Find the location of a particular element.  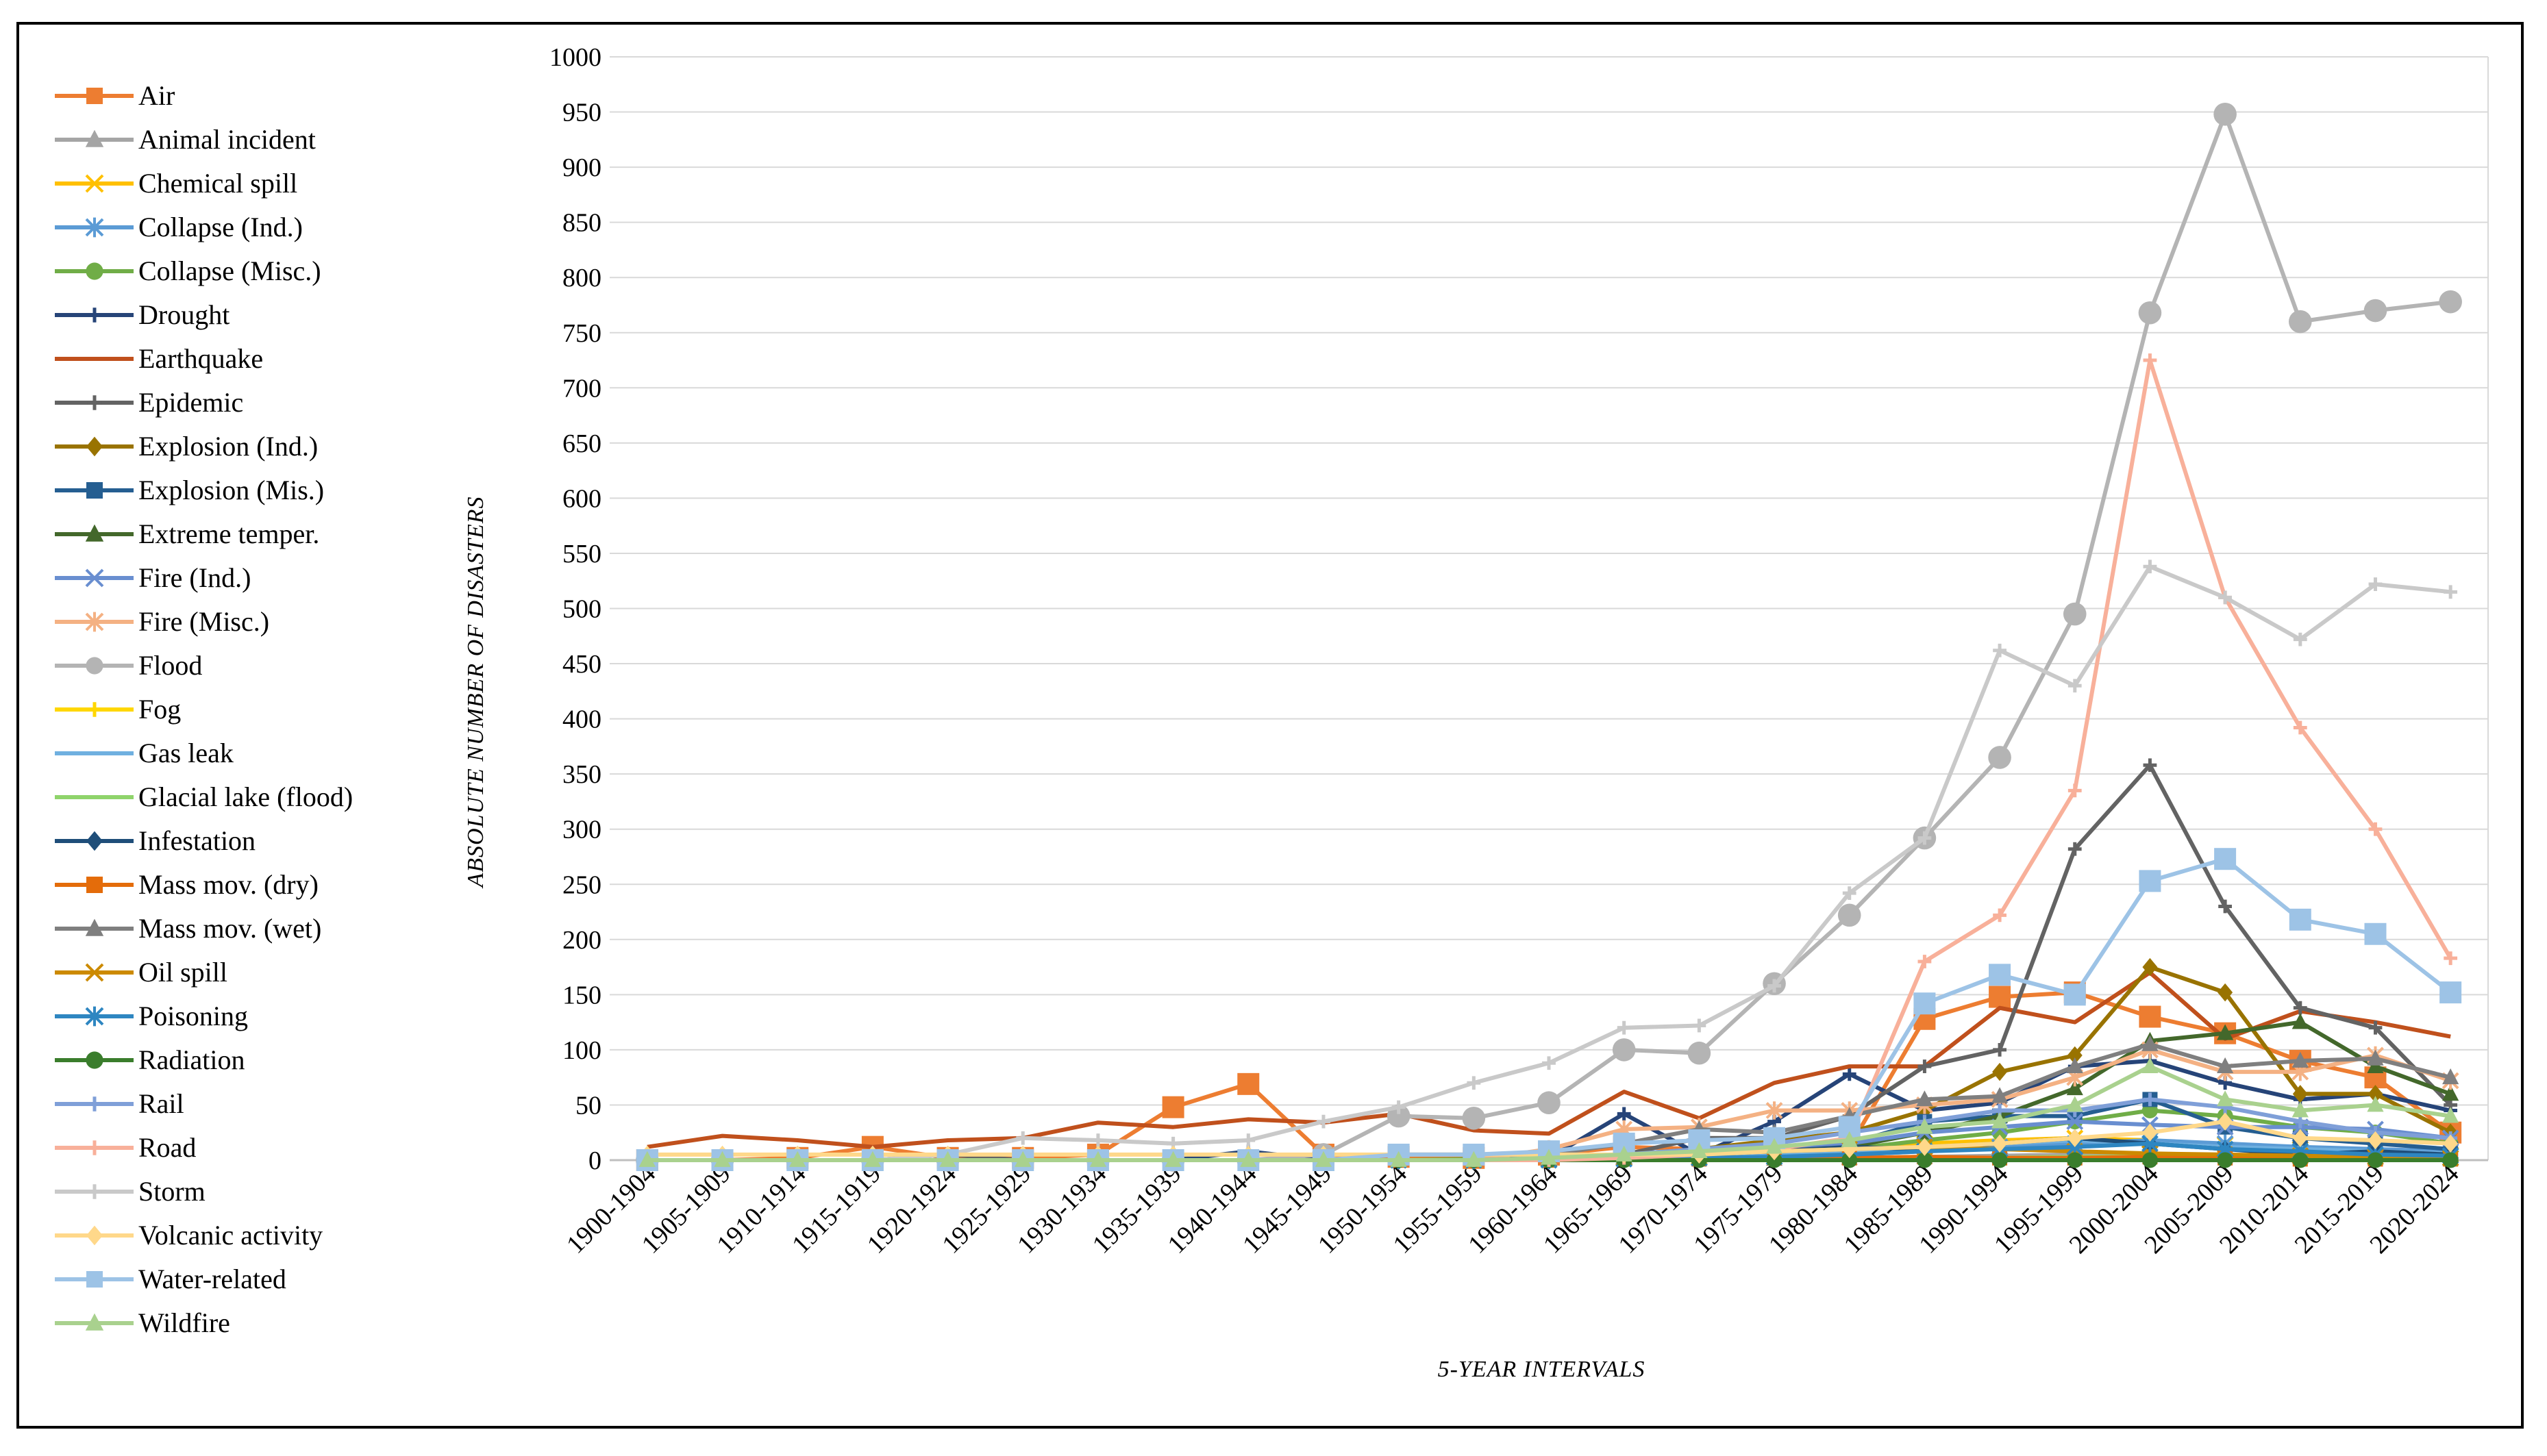

legend-label: Road is located at coordinates (168, 1147).